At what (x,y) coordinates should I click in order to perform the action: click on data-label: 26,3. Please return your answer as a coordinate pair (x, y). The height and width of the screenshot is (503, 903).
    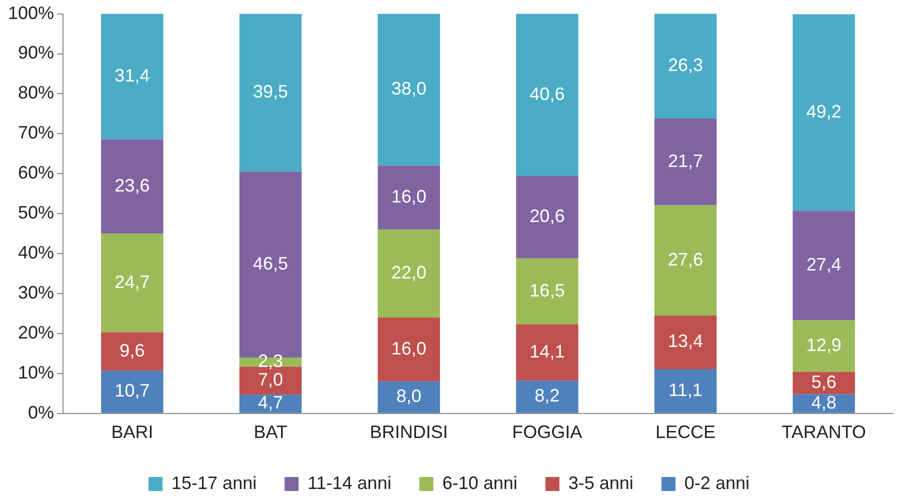
    Looking at the image, I should click on (686, 64).